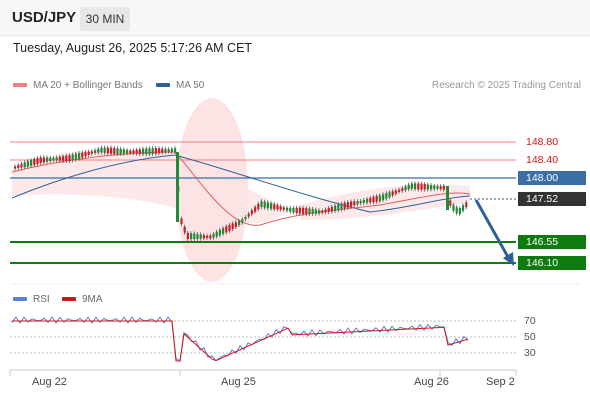  I want to click on rsi-level-50: 50, so click(530, 337).